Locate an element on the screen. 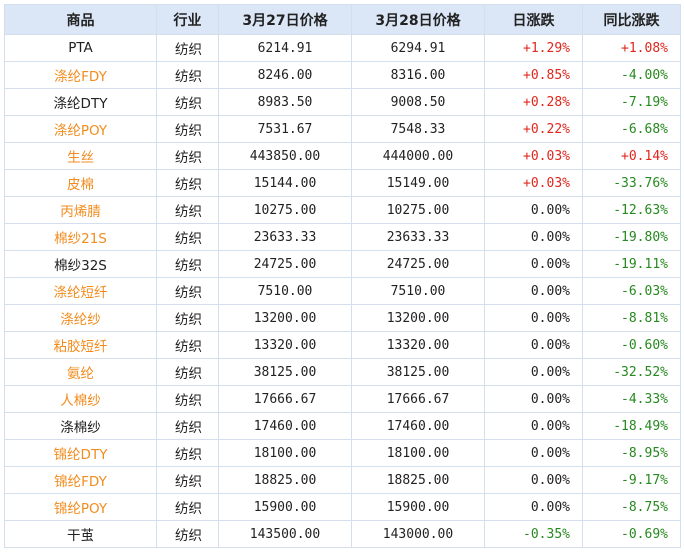 This screenshot has height=560, width=684. price-mar28-cell: 444000.00 is located at coordinates (418, 156).